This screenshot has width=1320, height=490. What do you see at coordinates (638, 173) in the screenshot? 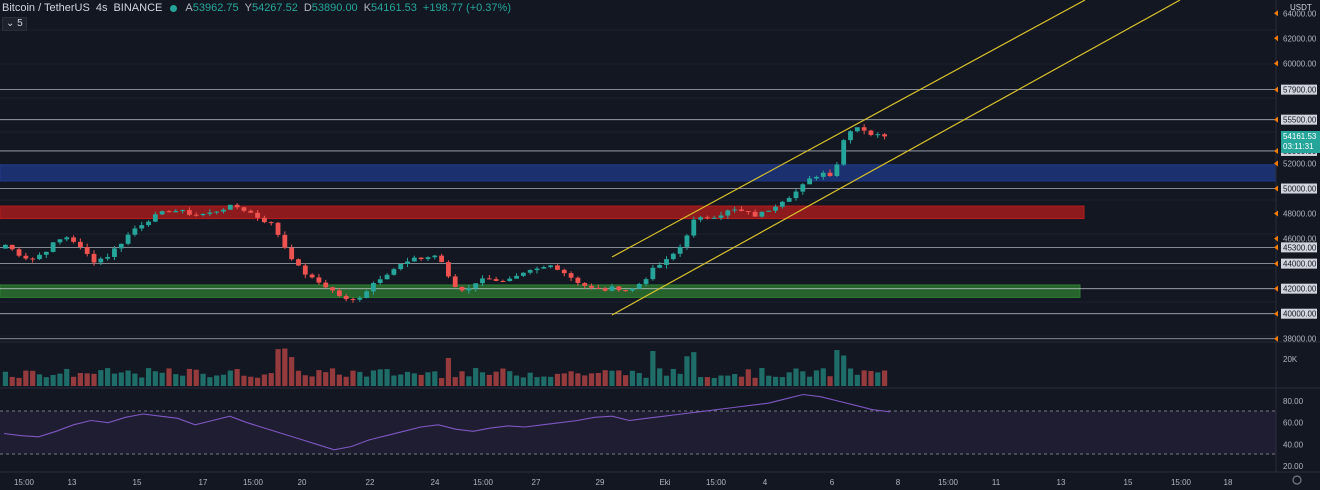
I see `zone-blue` at bounding box center [638, 173].